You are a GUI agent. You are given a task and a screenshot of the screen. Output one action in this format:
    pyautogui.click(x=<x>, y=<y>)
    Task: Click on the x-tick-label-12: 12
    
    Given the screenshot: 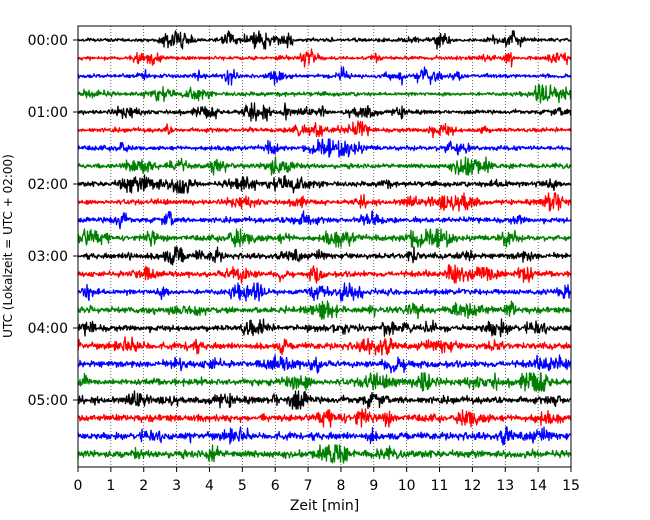 What is the action you would take?
    pyautogui.click(x=472, y=486)
    